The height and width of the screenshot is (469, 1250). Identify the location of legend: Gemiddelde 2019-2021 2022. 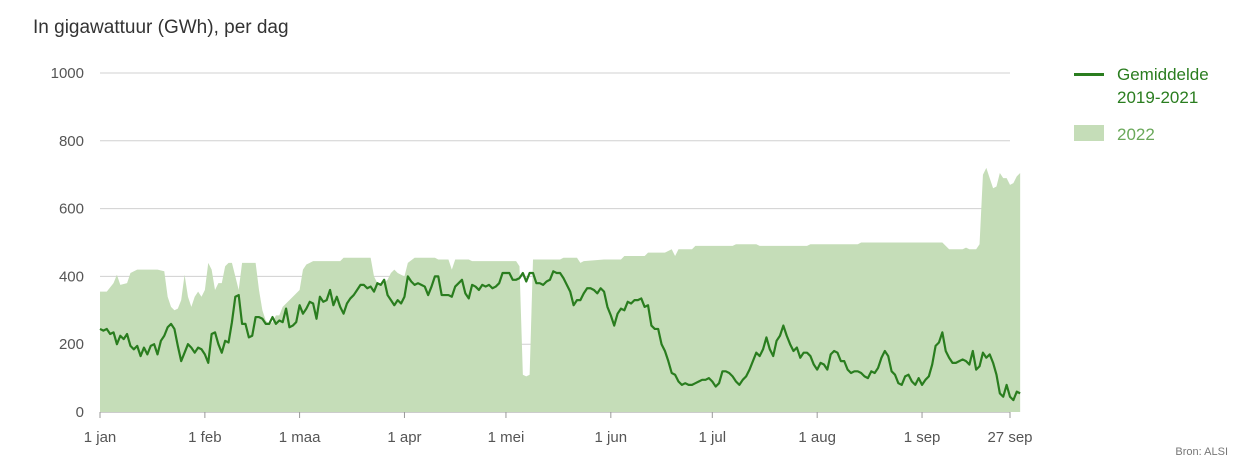
(1159, 123).